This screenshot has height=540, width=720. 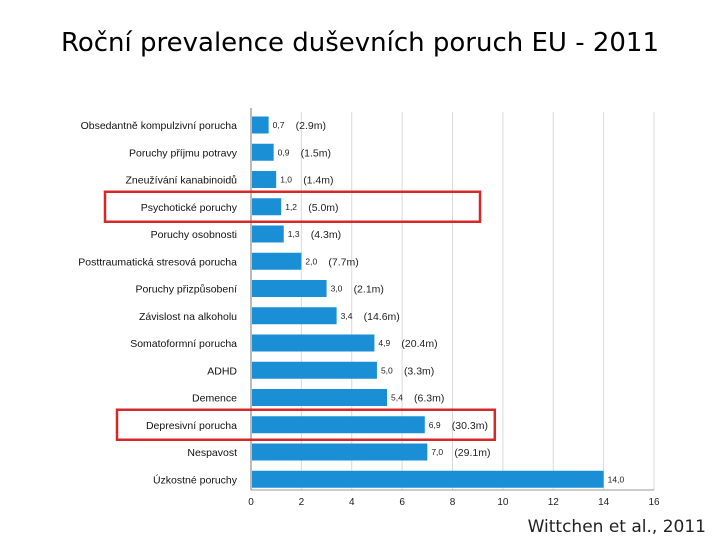 I want to click on value-label: 3,0, so click(x=337, y=289).